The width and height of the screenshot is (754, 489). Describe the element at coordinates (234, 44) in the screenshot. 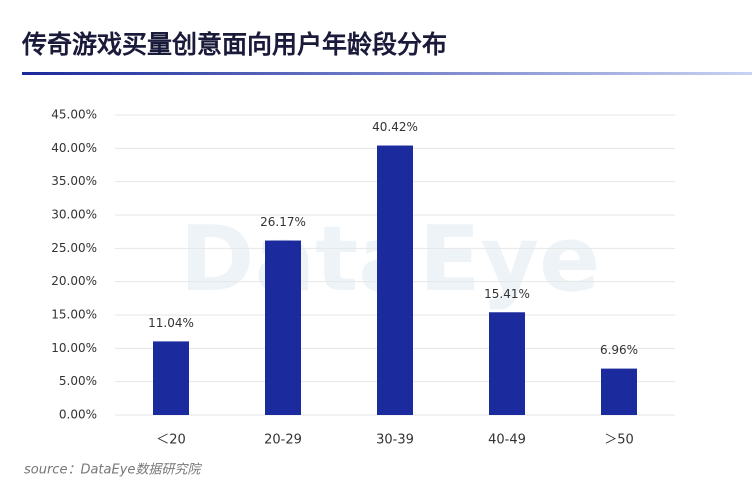

I see `chart-title: 传奇游戏买量创意面向用户年龄段分布` at that location.